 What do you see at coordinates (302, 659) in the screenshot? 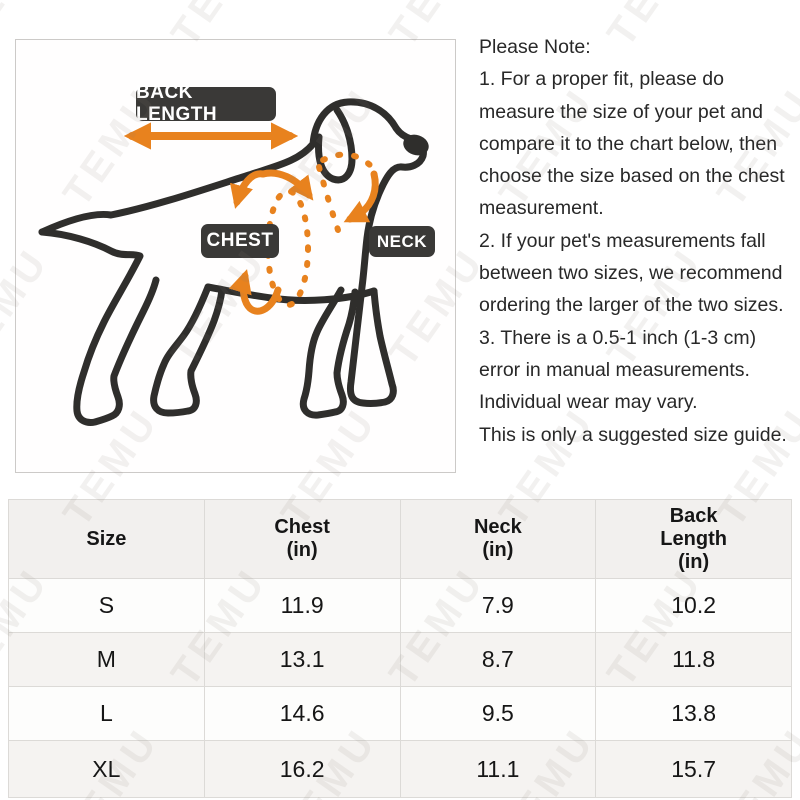
I see `table-cell: 13.1` at bounding box center [302, 659].